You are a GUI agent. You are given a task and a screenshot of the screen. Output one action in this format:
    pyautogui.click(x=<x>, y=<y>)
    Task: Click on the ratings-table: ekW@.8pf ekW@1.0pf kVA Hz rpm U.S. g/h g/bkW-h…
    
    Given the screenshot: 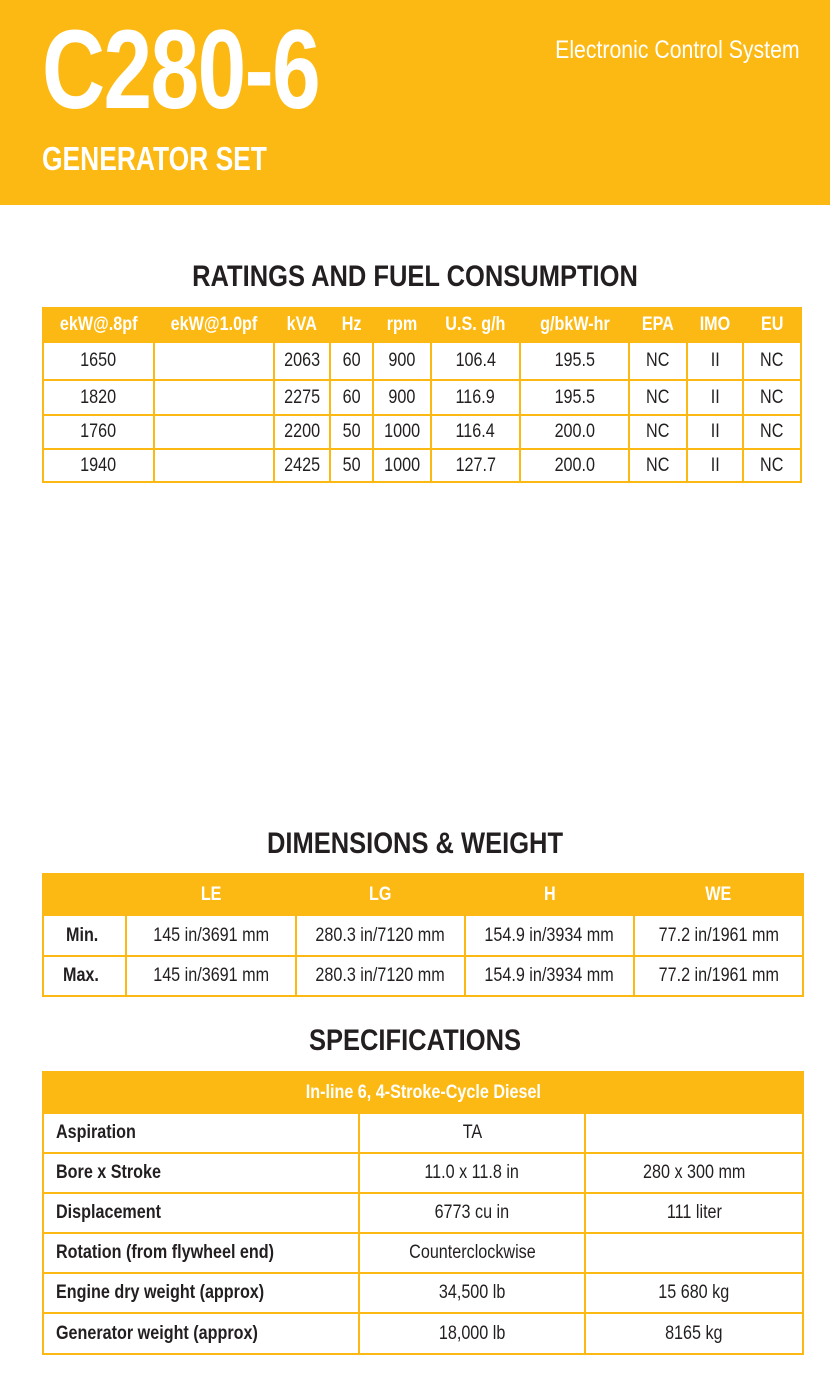 What is the action you would take?
    pyautogui.click(x=422, y=395)
    